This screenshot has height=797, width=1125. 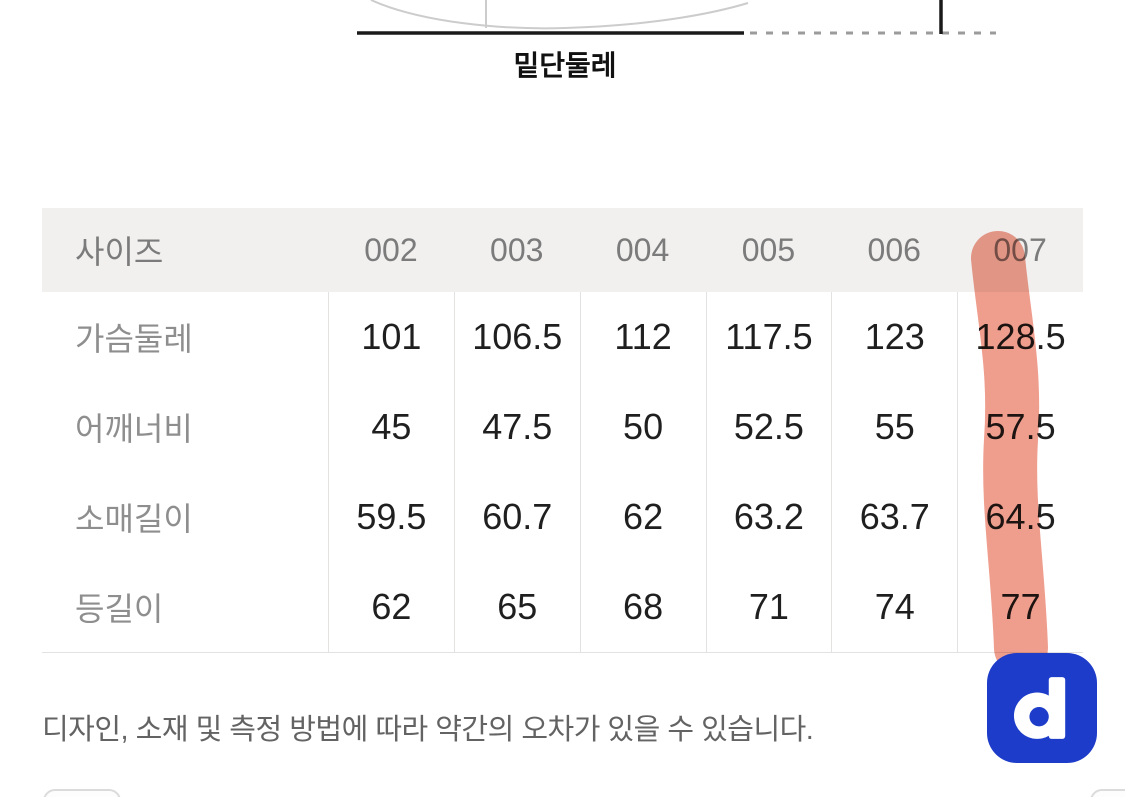 I want to click on size-column-header-004: 004, so click(x=642, y=250).